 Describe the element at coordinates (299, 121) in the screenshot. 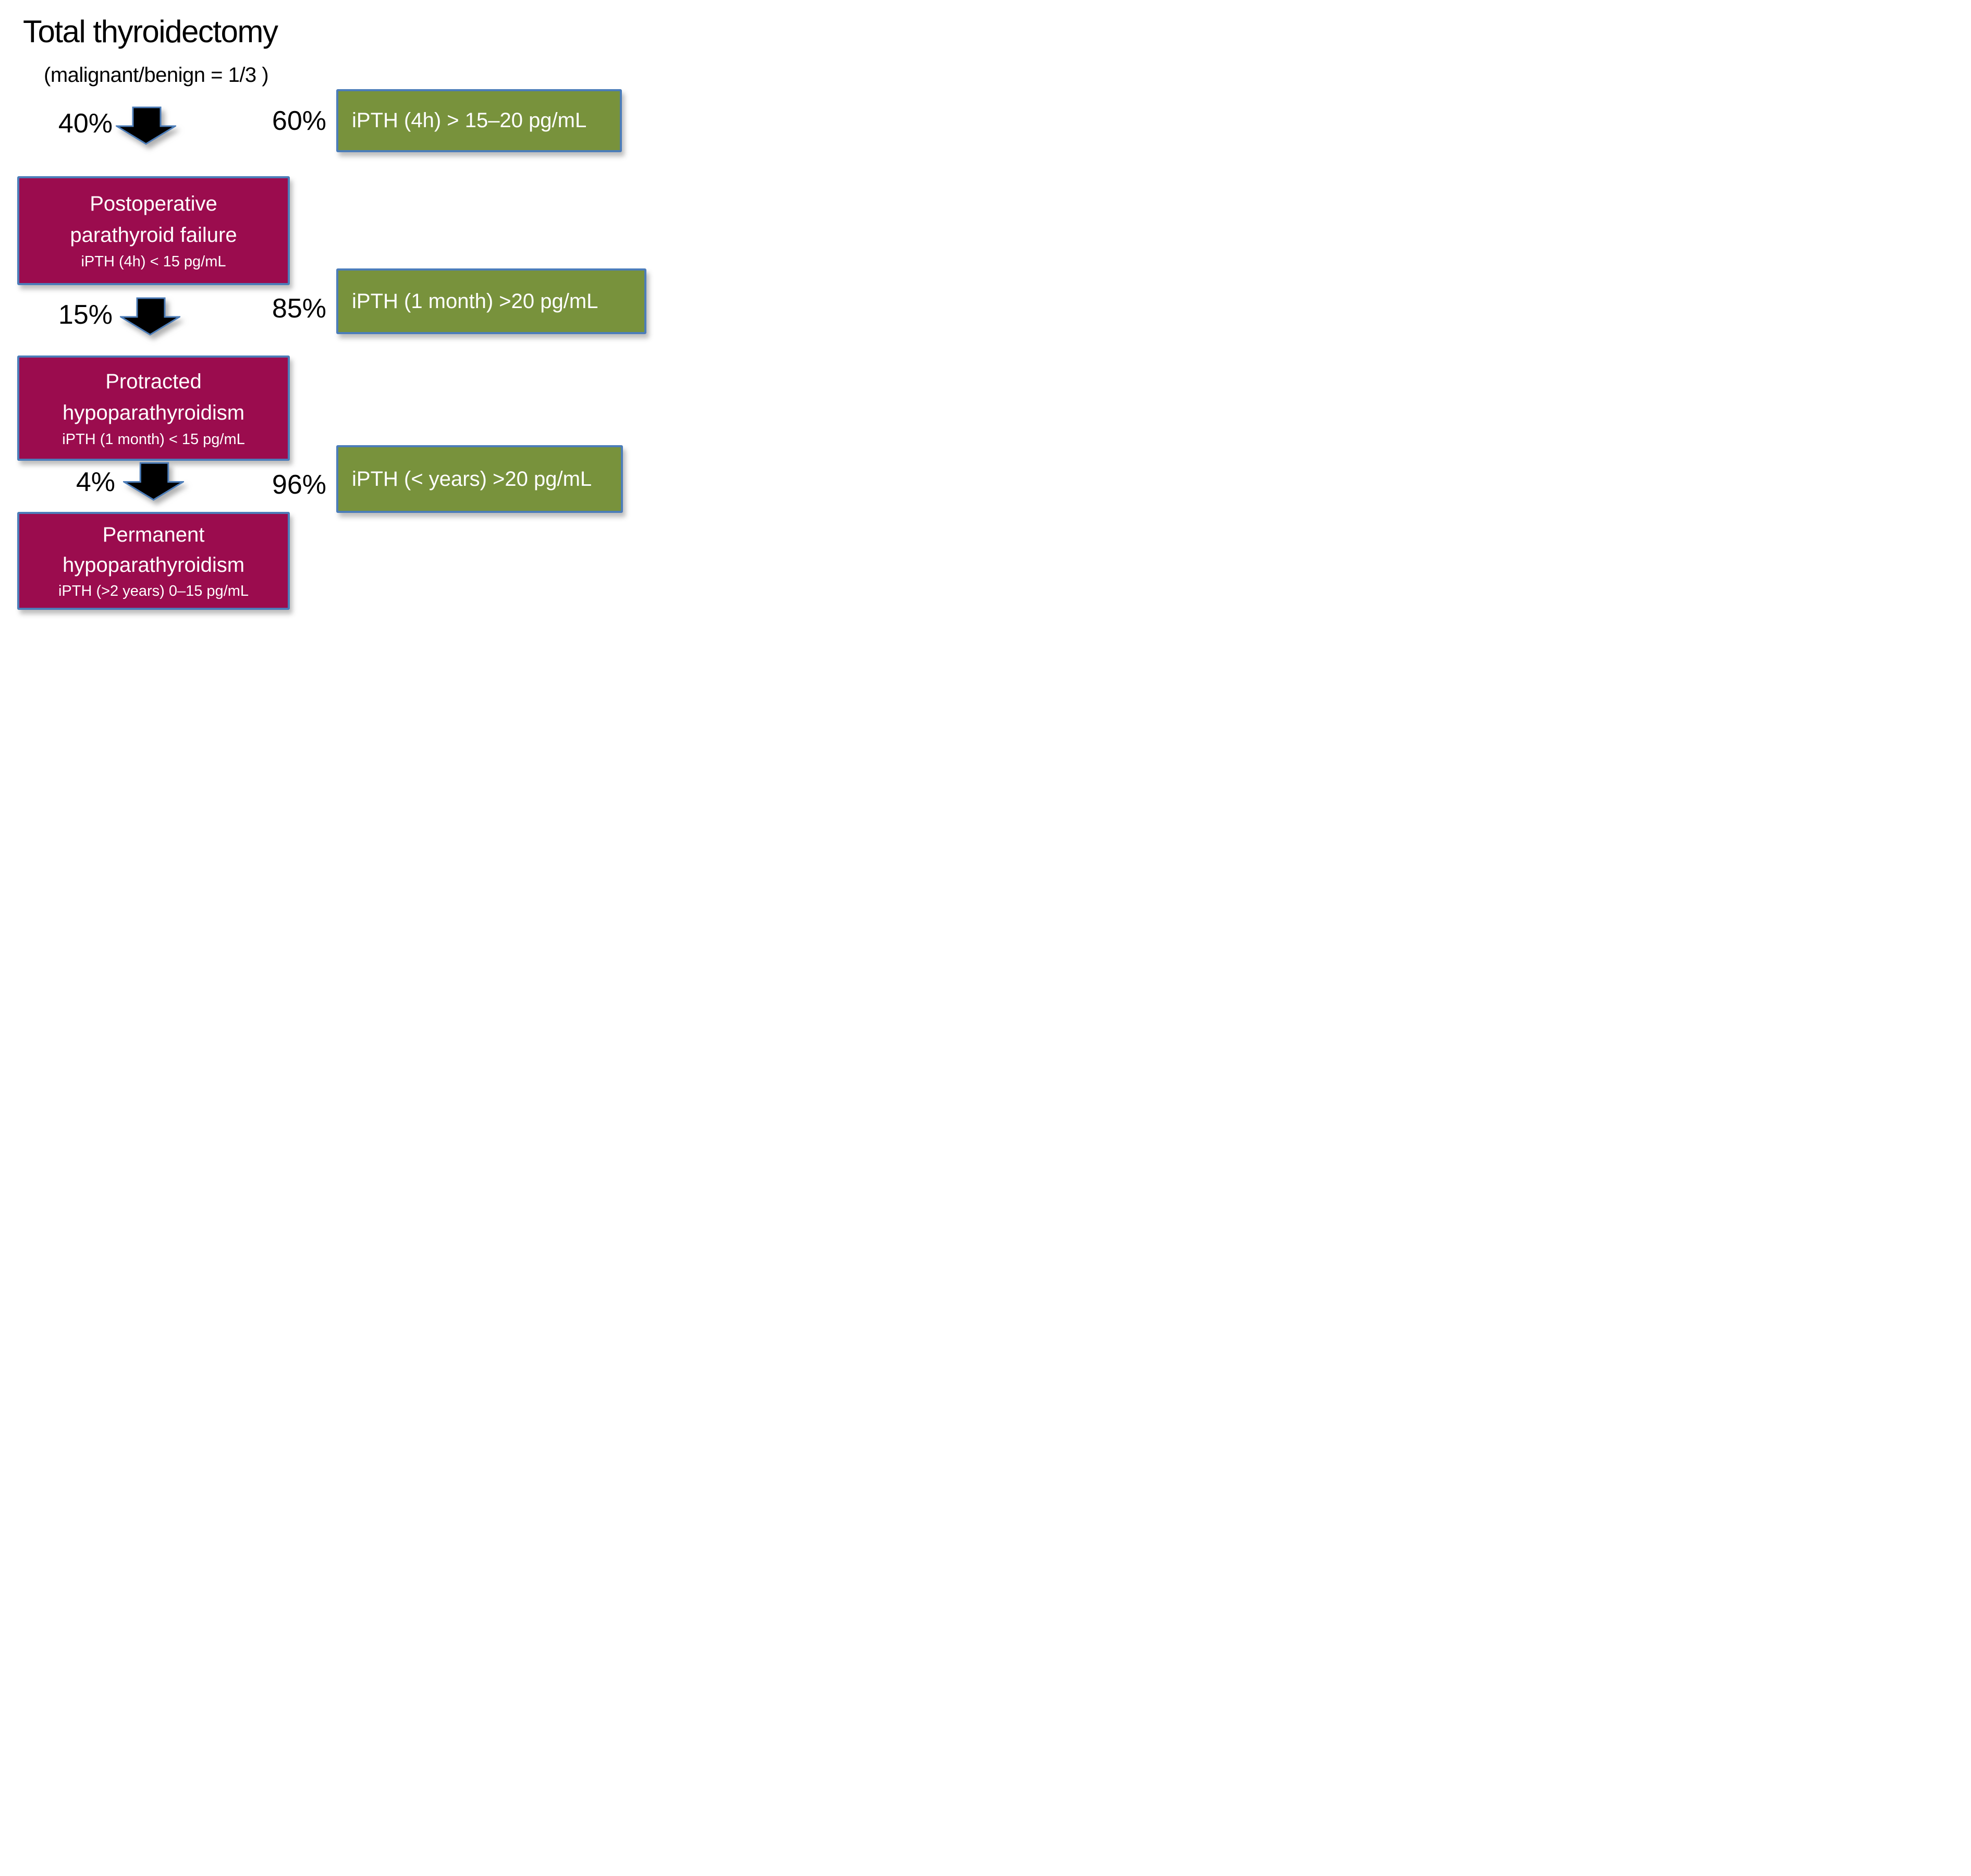

I see `recovery-percent-1: 60%` at that location.